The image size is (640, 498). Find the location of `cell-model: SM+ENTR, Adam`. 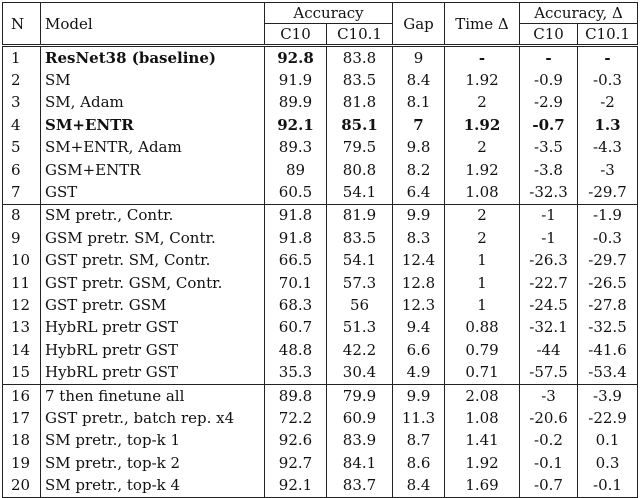

cell-model: SM+ENTR, Adam is located at coordinates (152, 147).